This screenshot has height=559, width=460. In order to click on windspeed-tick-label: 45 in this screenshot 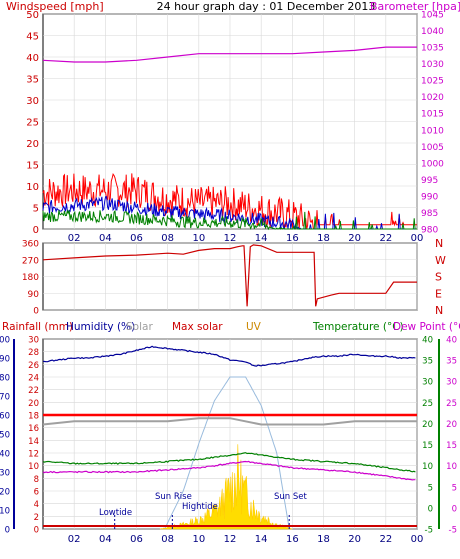, I will do `click(32, 37)`.